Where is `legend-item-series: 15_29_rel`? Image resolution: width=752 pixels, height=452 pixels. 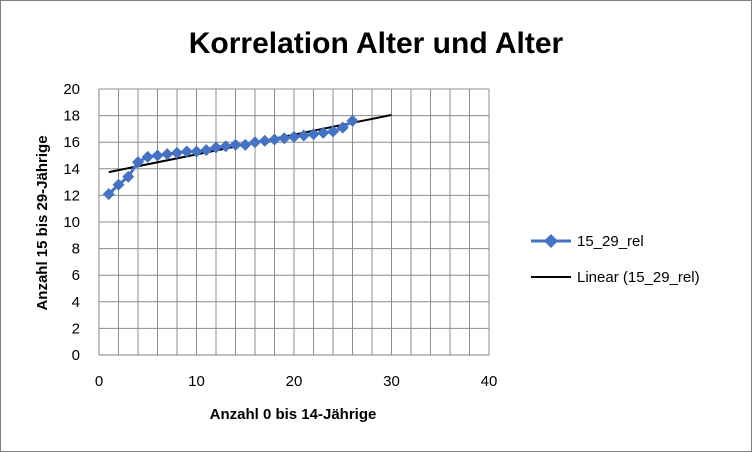
legend-item-series: 15_29_rel is located at coordinates (587, 241).